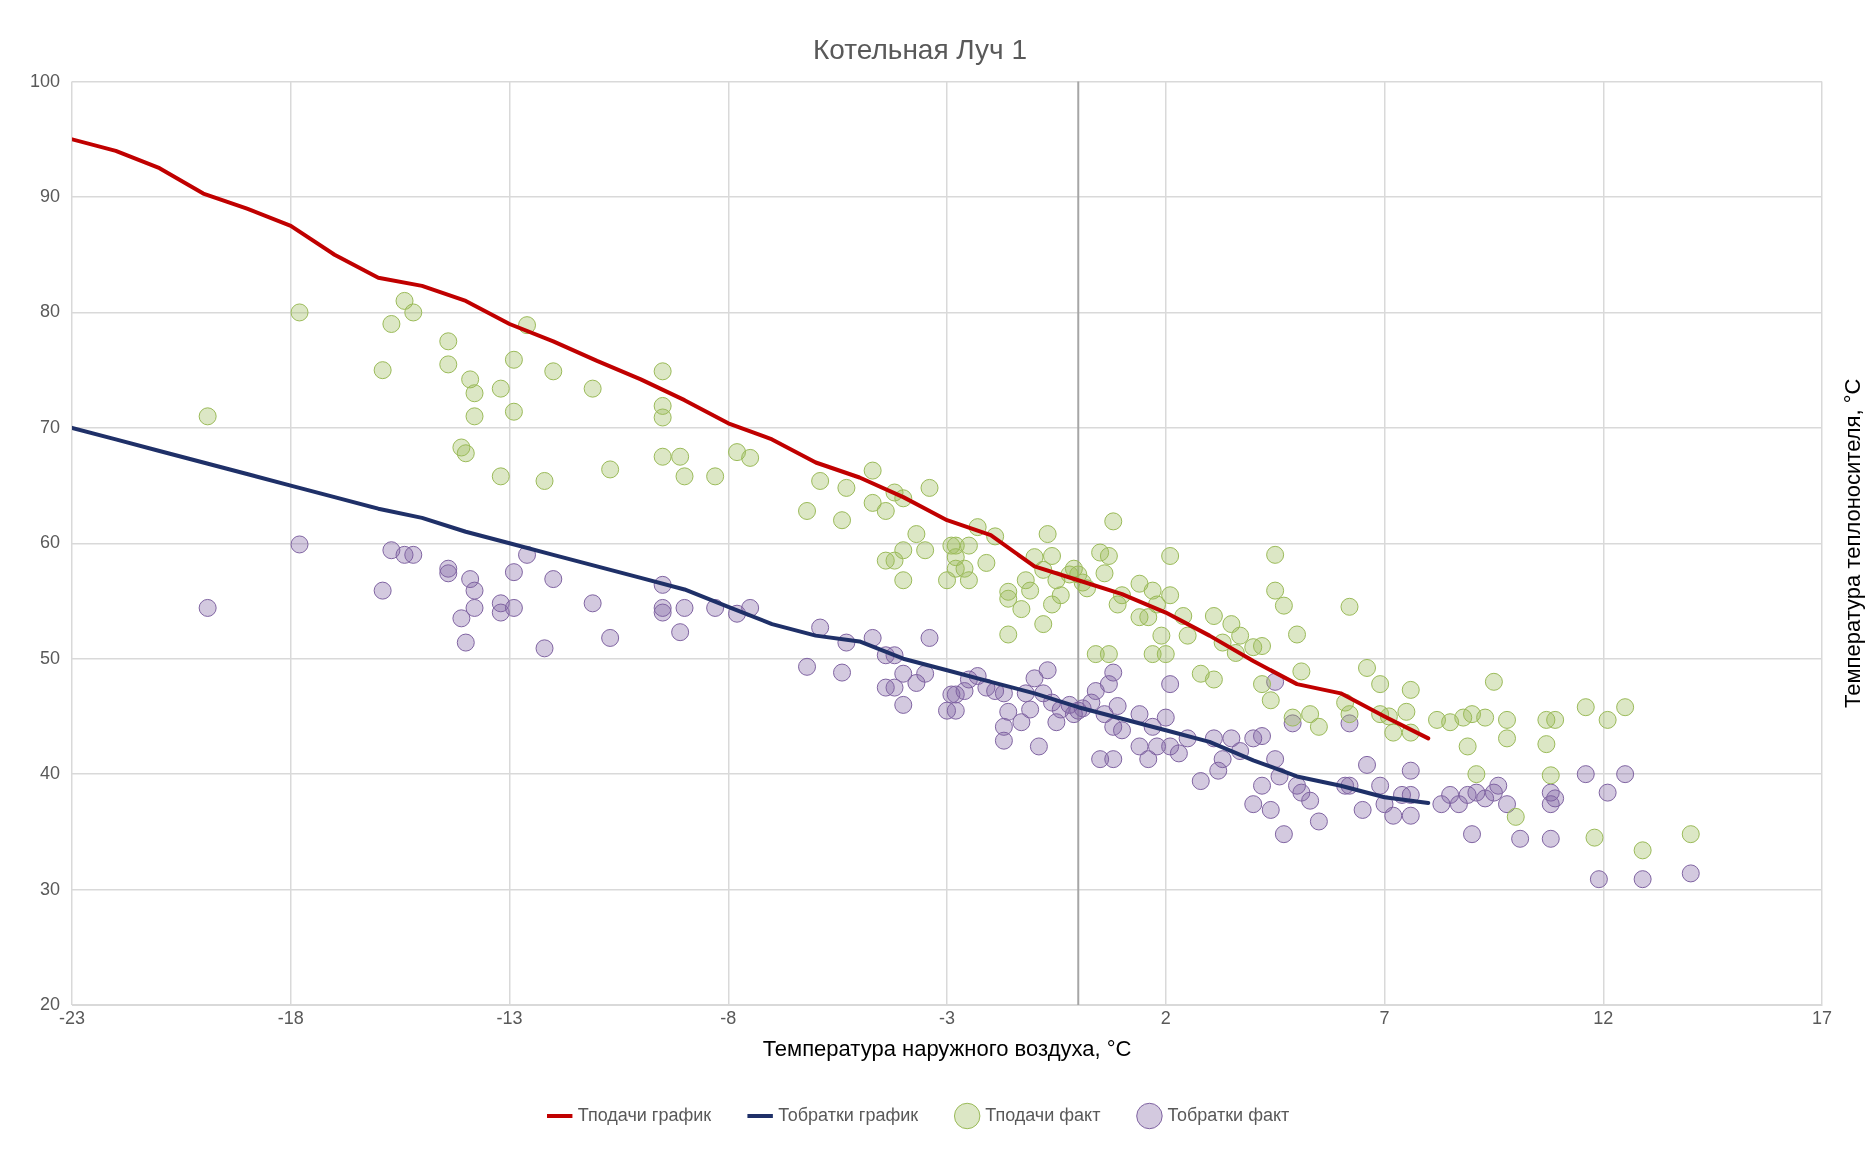 The image size is (1876, 1149). I want to click on y-tick-label: 50, so click(50, 657).